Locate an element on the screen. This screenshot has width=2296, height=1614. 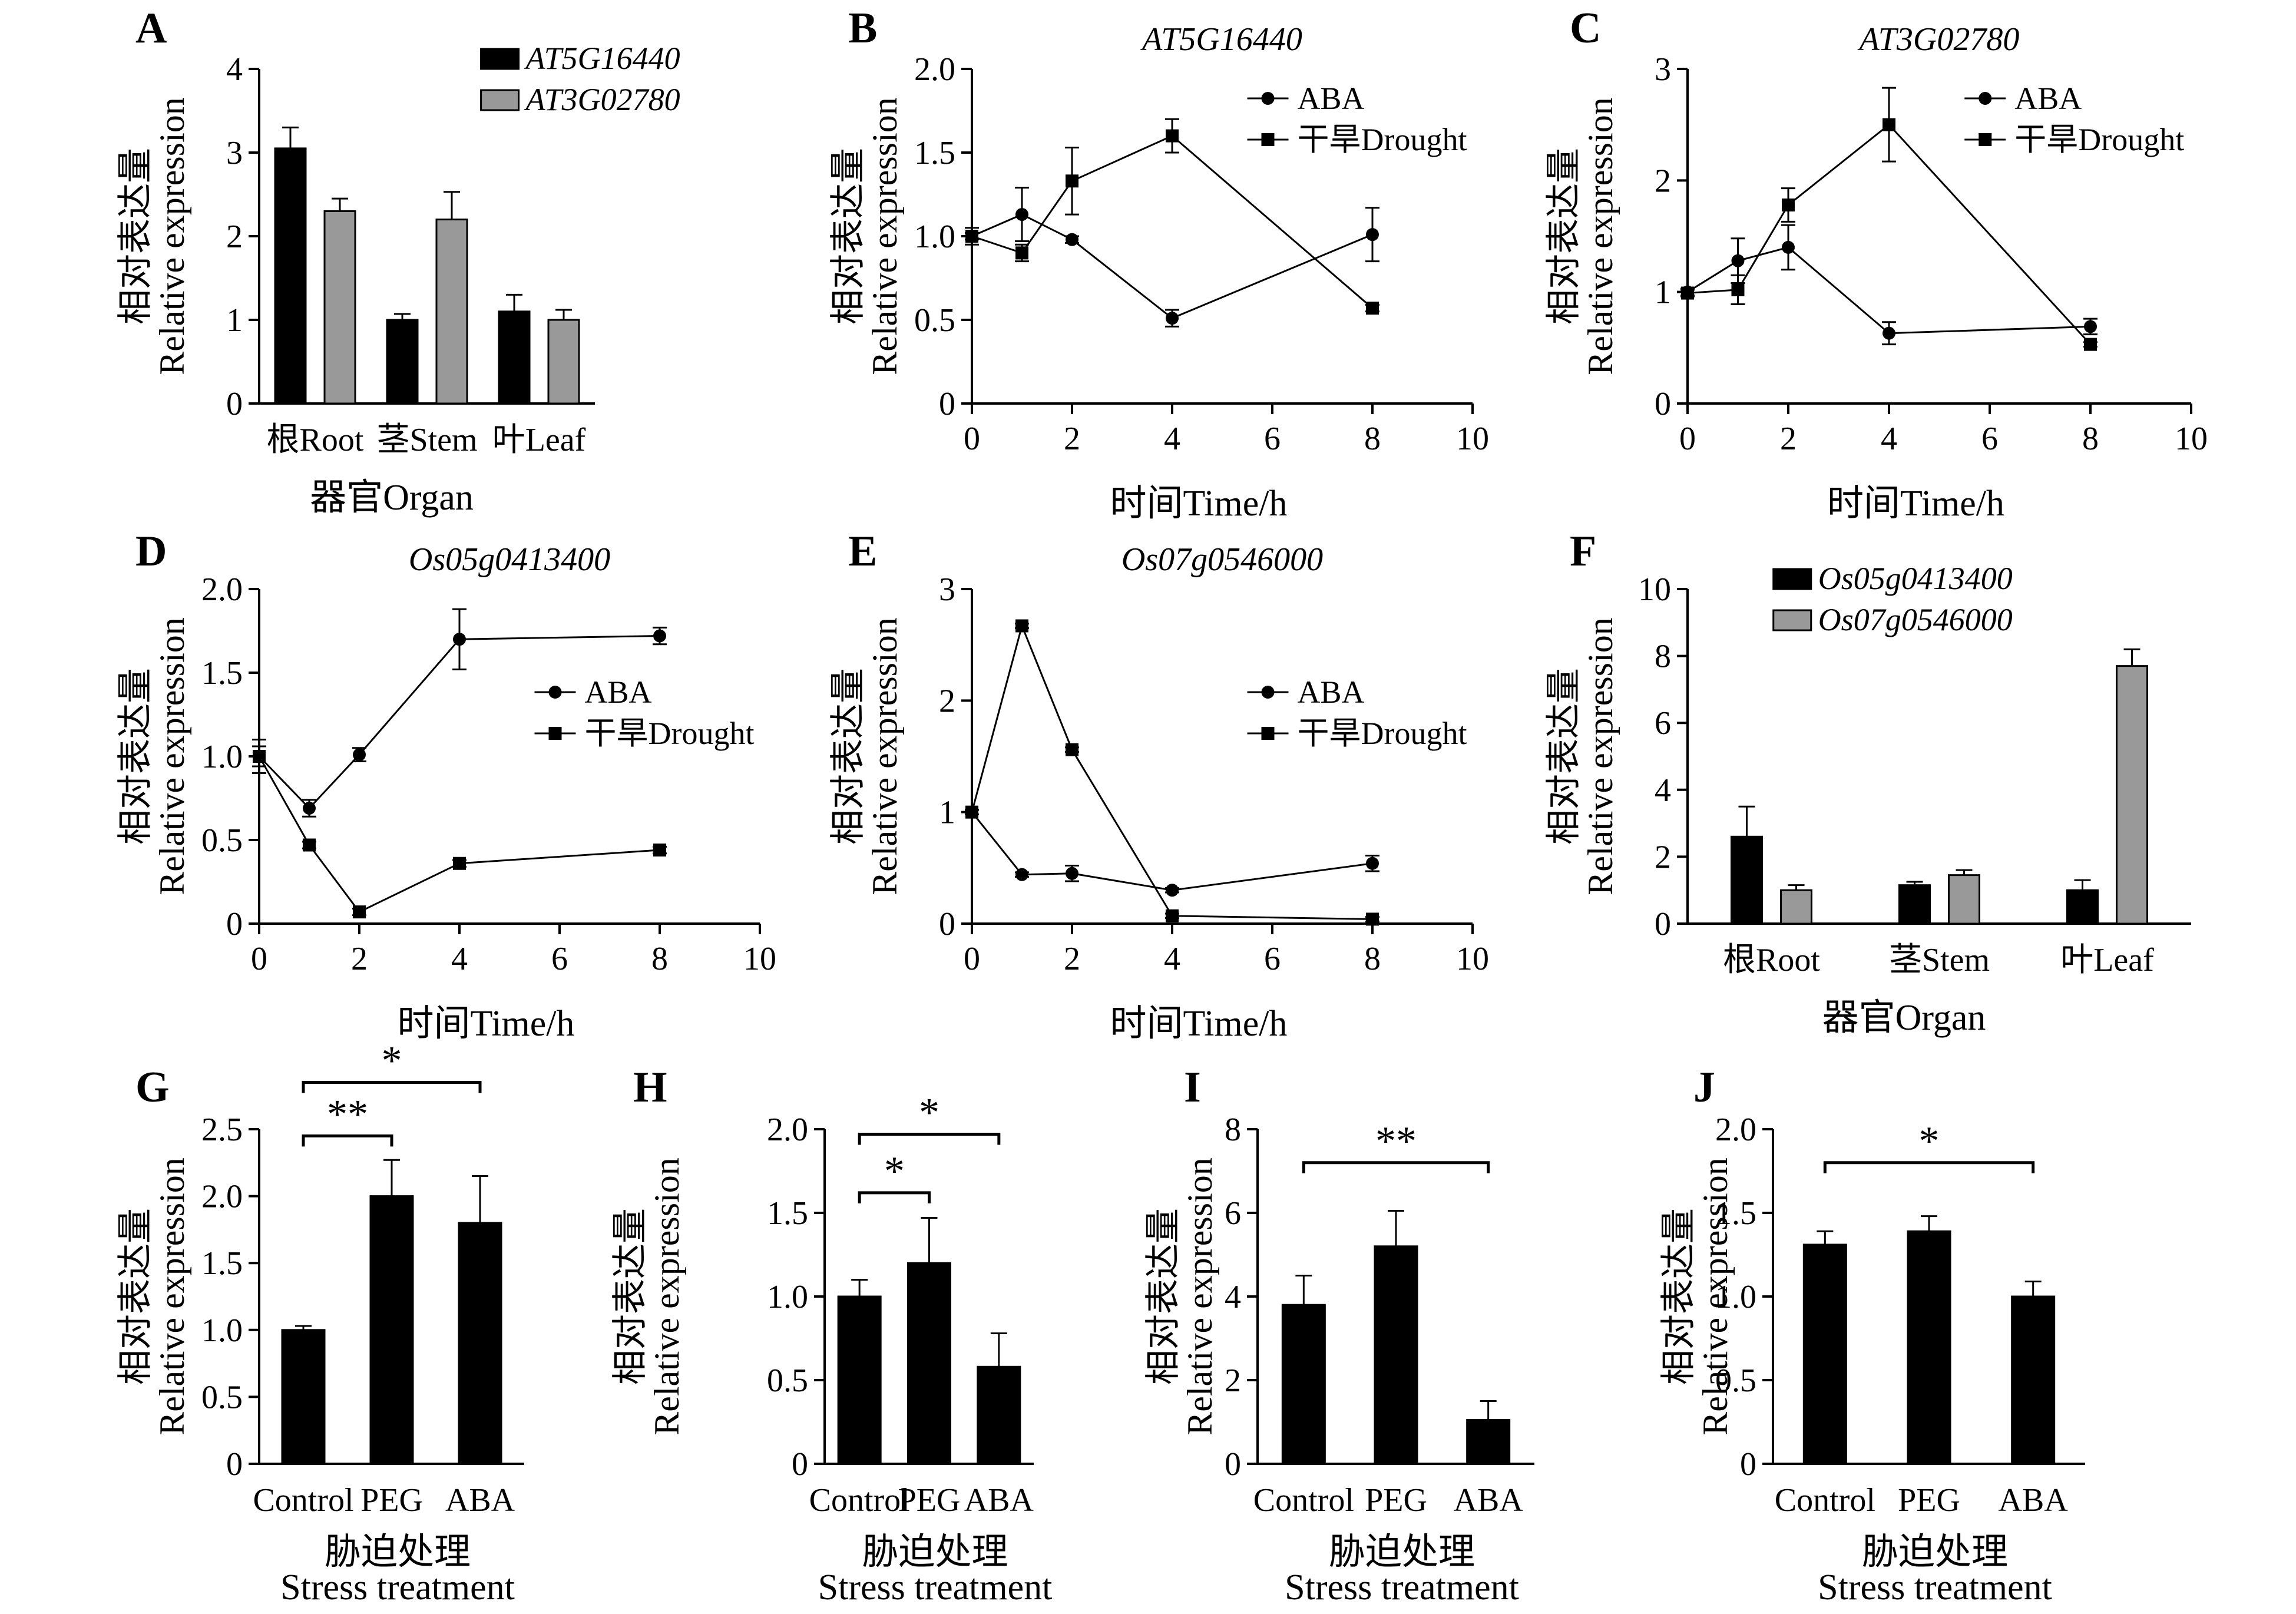
legend-label: AT5G16440 is located at coordinates (602, 59).